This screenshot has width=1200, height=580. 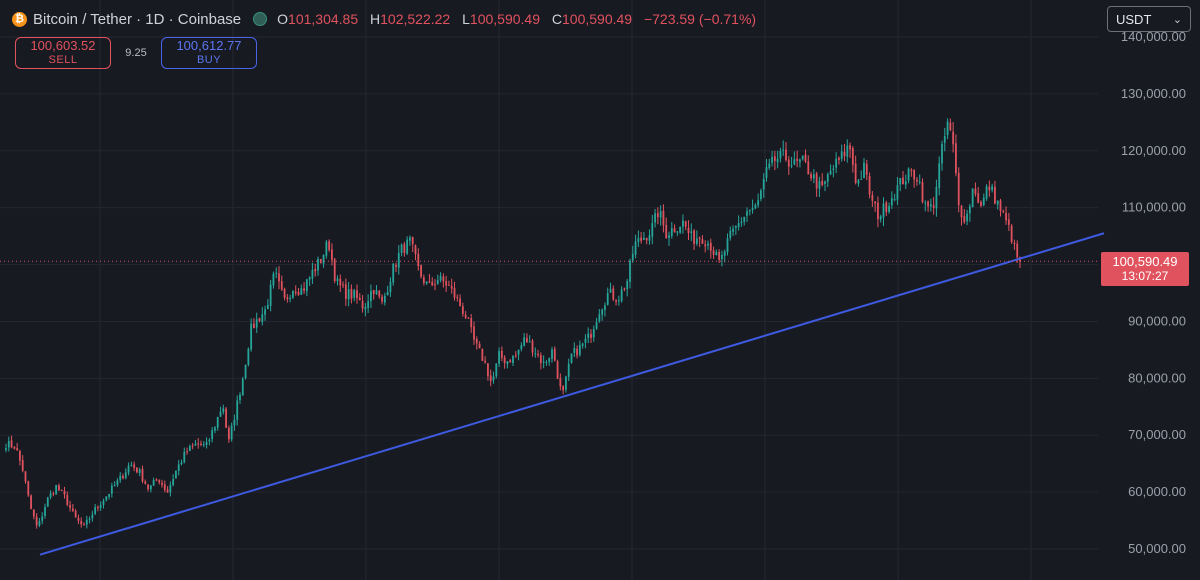 I want to click on ohlc-close-key: C, so click(x=556, y=19).